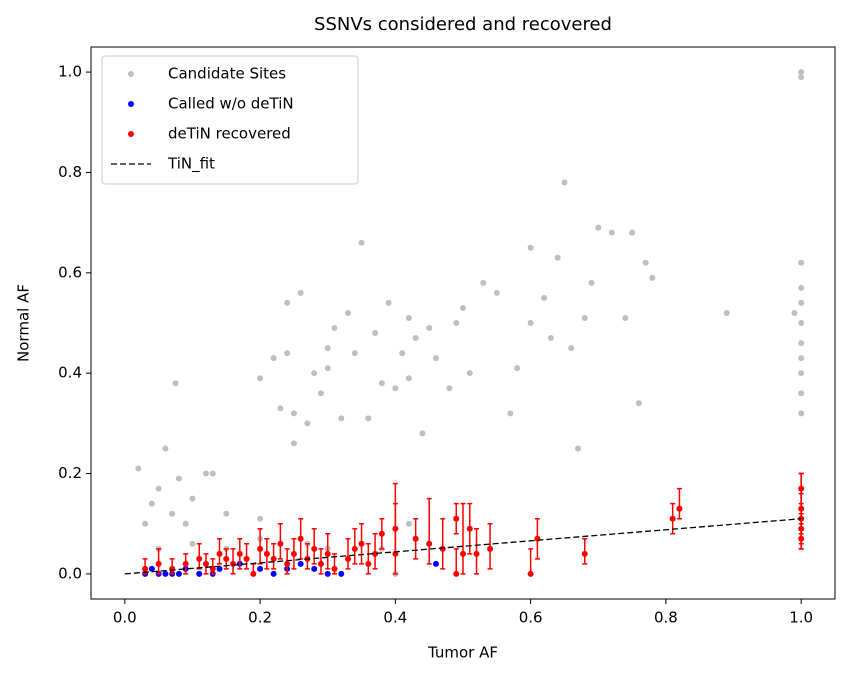  Describe the element at coordinates (227, 74) in the screenshot. I see `legend-label: Candidate Sites` at that location.